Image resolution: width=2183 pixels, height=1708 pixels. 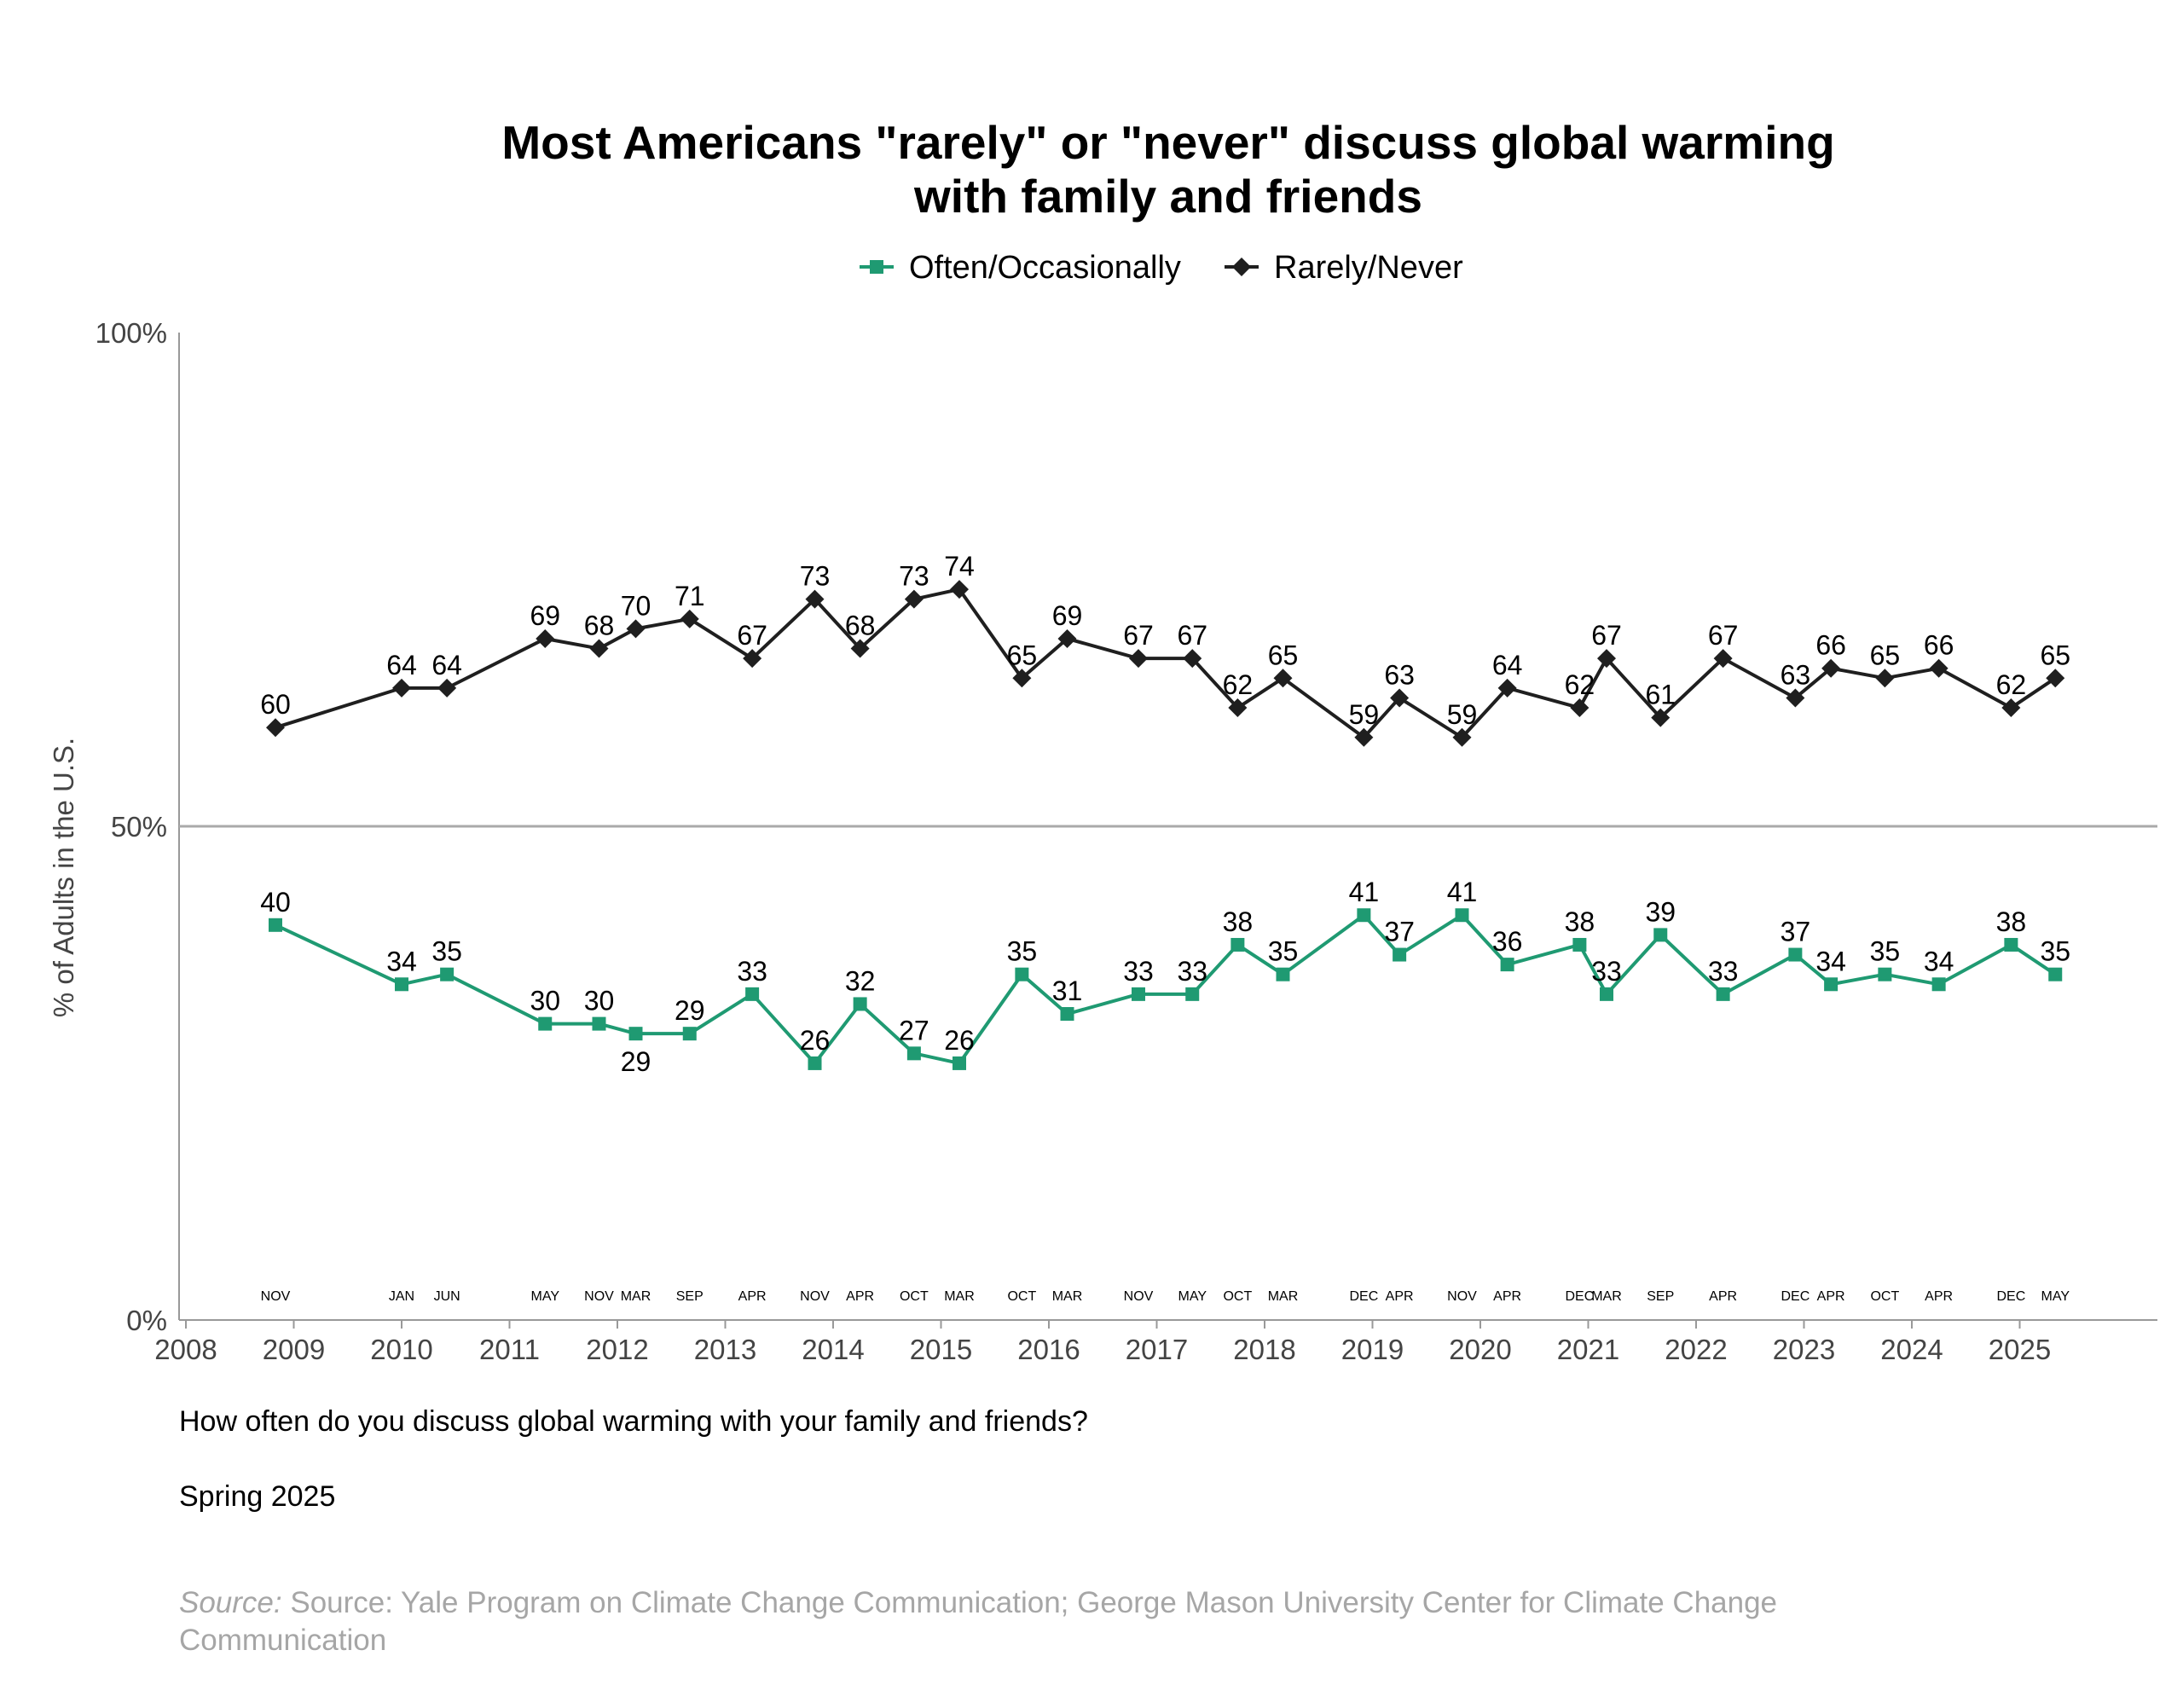 What do you see at coordinates (139, 826) in the screenshot?
I see `y-tick-label: 50%` at bounding box center [139, 826].